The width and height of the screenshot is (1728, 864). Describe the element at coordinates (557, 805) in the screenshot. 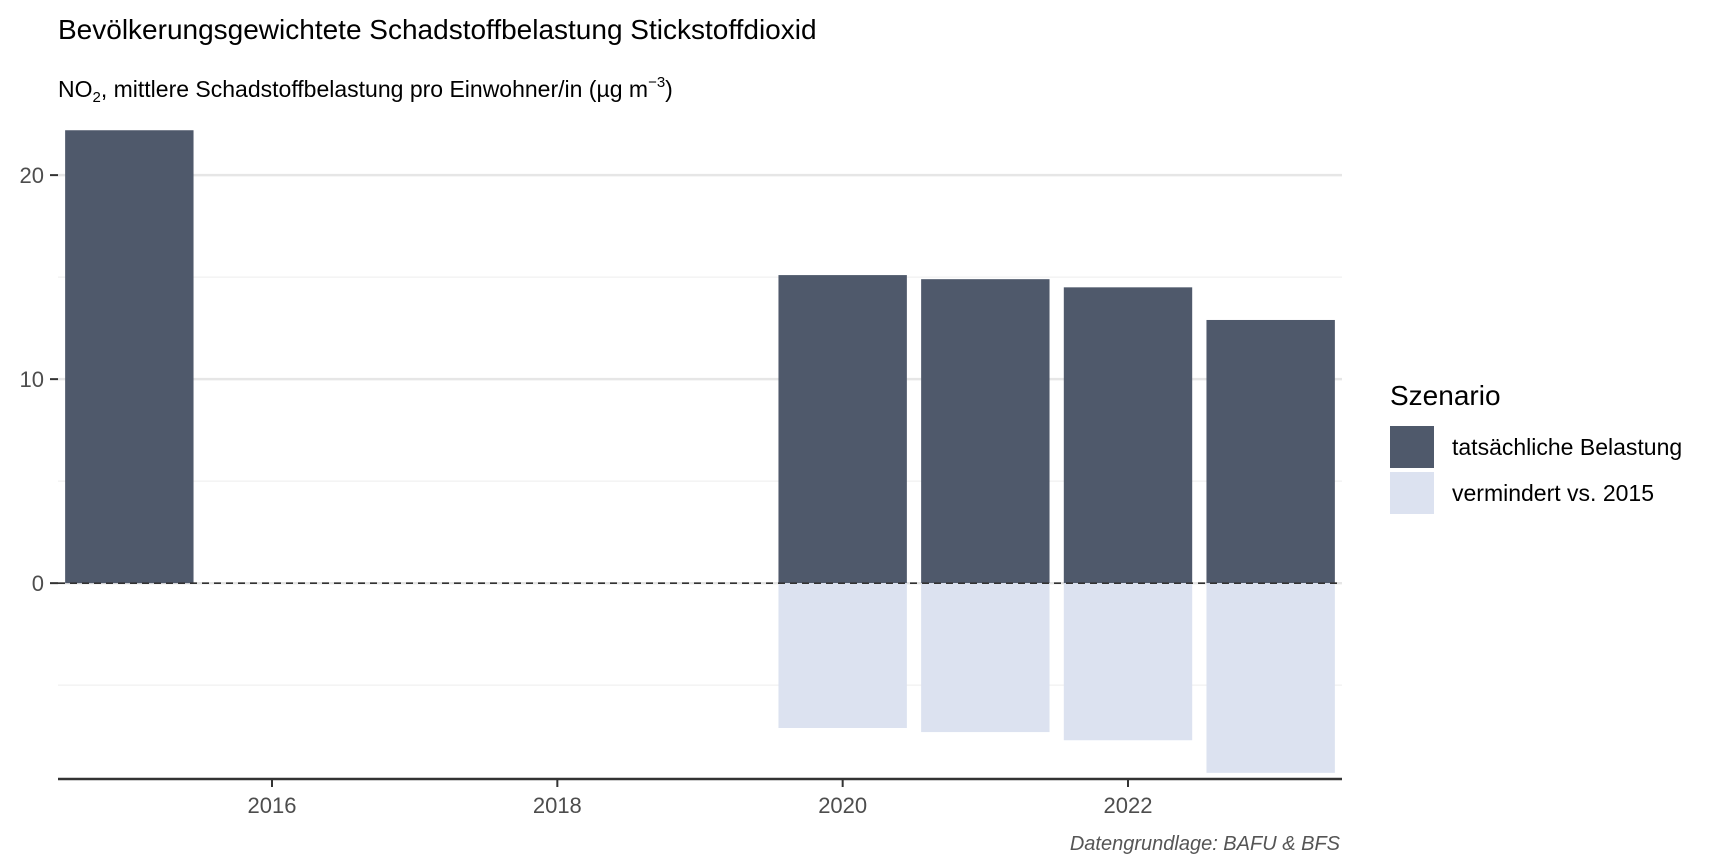

I see `x-tick-label: 2018` at that location.